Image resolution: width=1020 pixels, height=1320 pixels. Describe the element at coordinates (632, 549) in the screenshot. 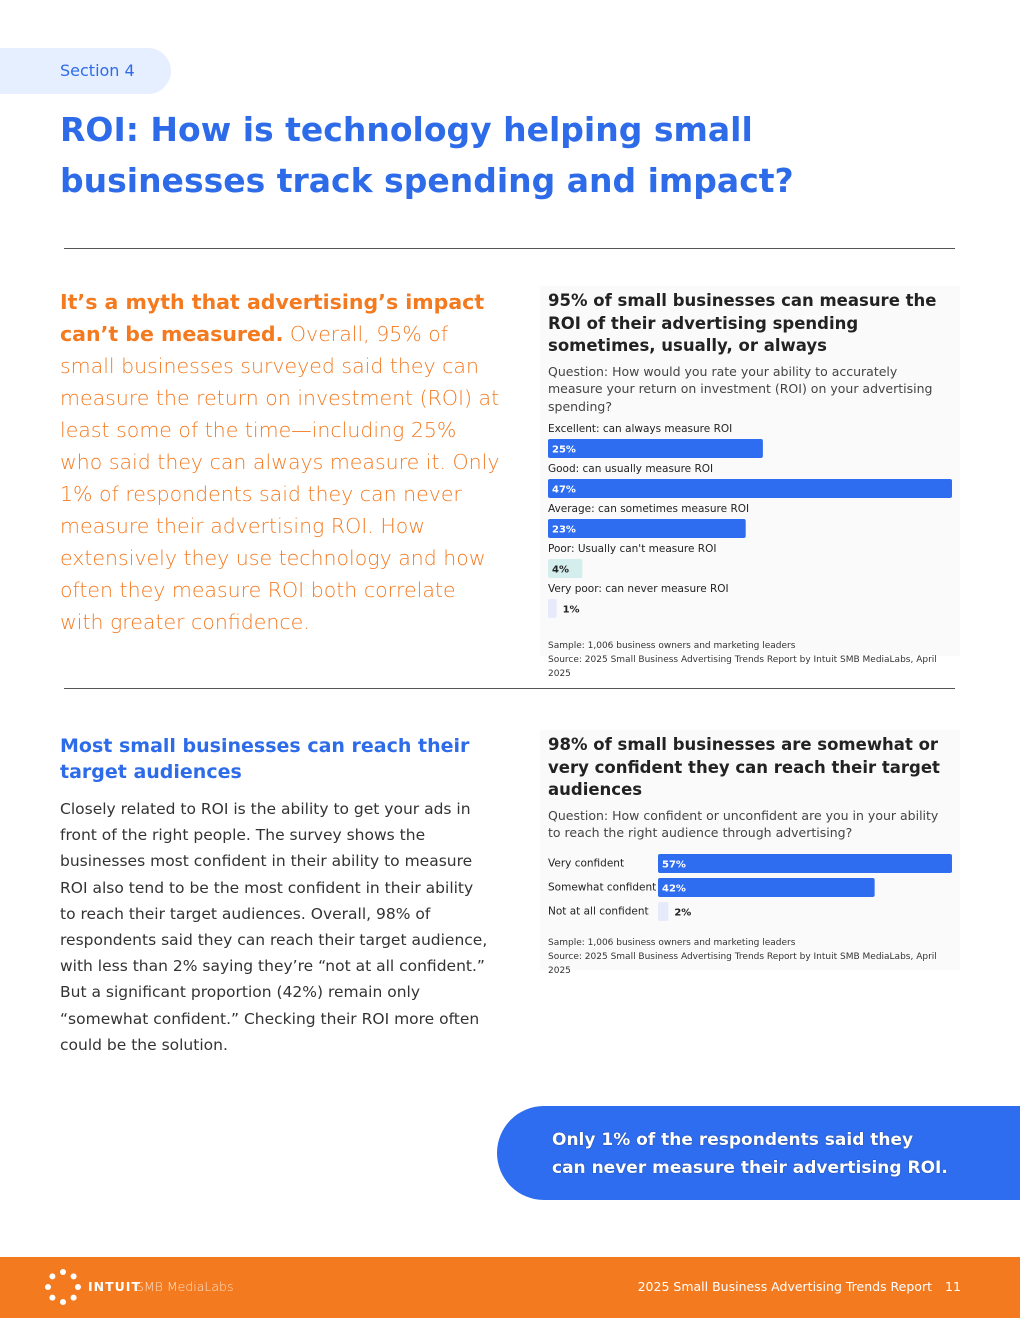

I see `category-label: Poor: Usually can't measure ROI` at that location.